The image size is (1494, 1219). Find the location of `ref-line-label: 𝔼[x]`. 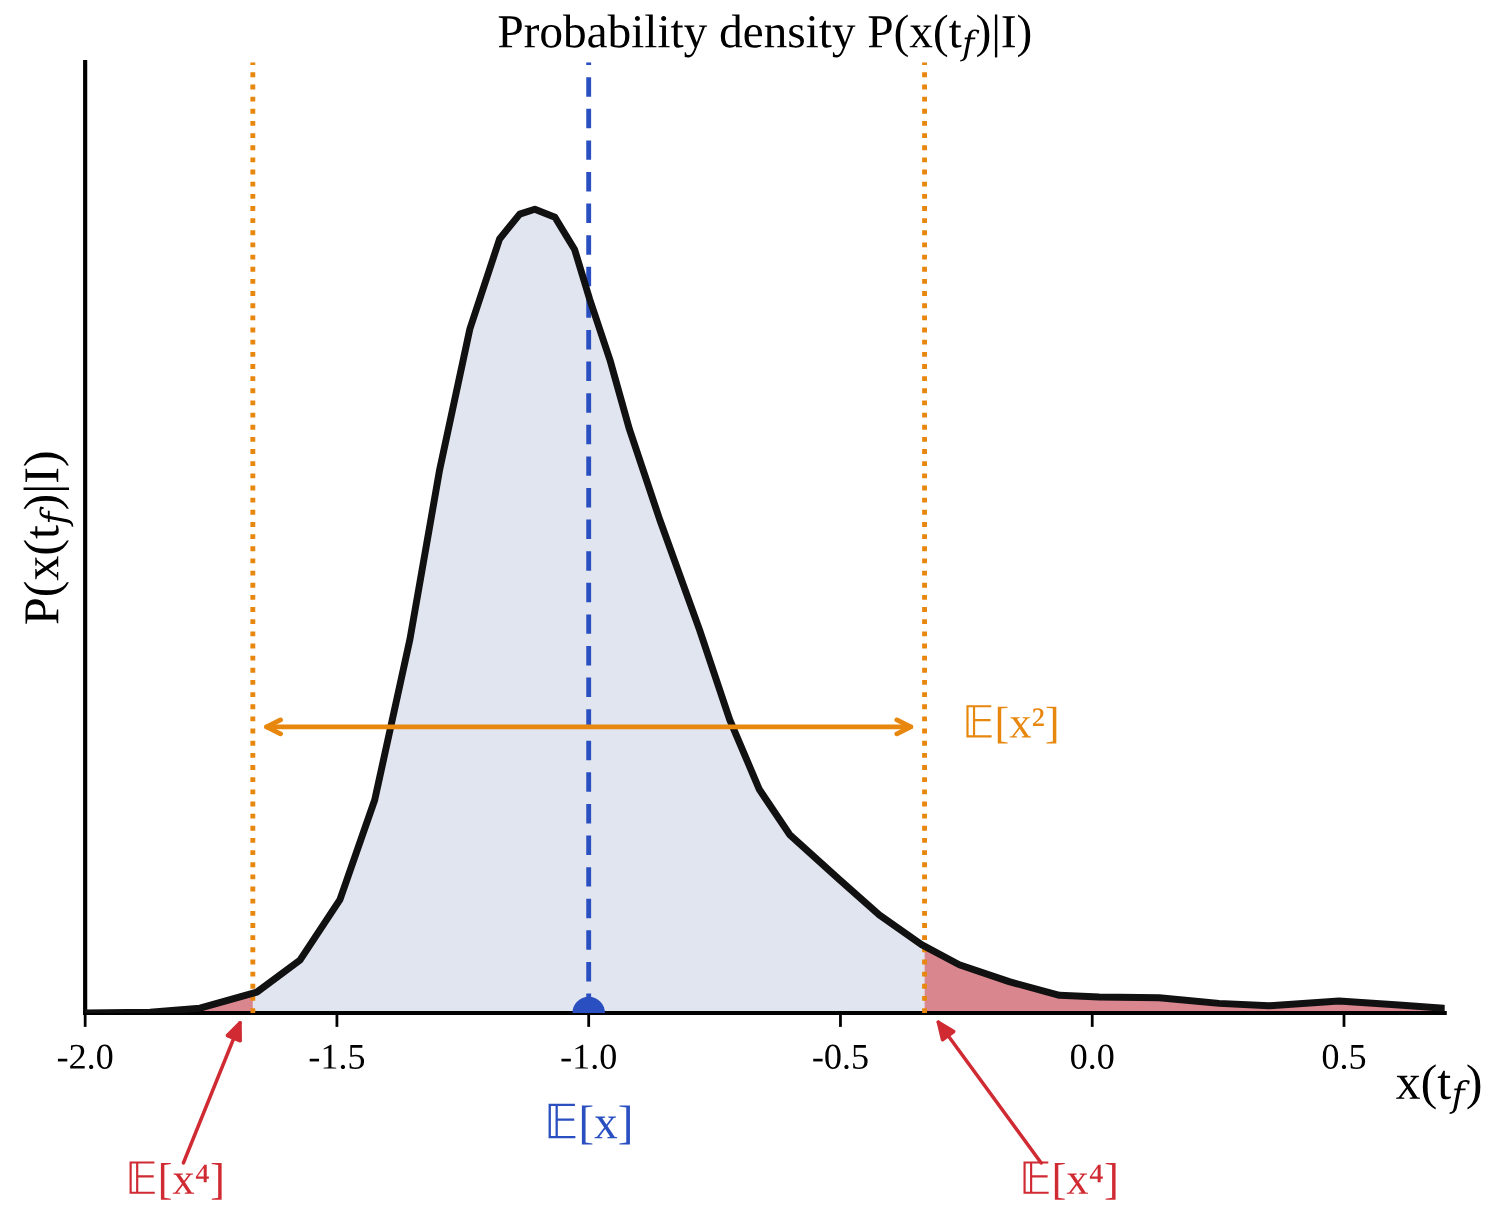

ref-line-label: 𝔼[x] is located at coordinates (589, 1124).